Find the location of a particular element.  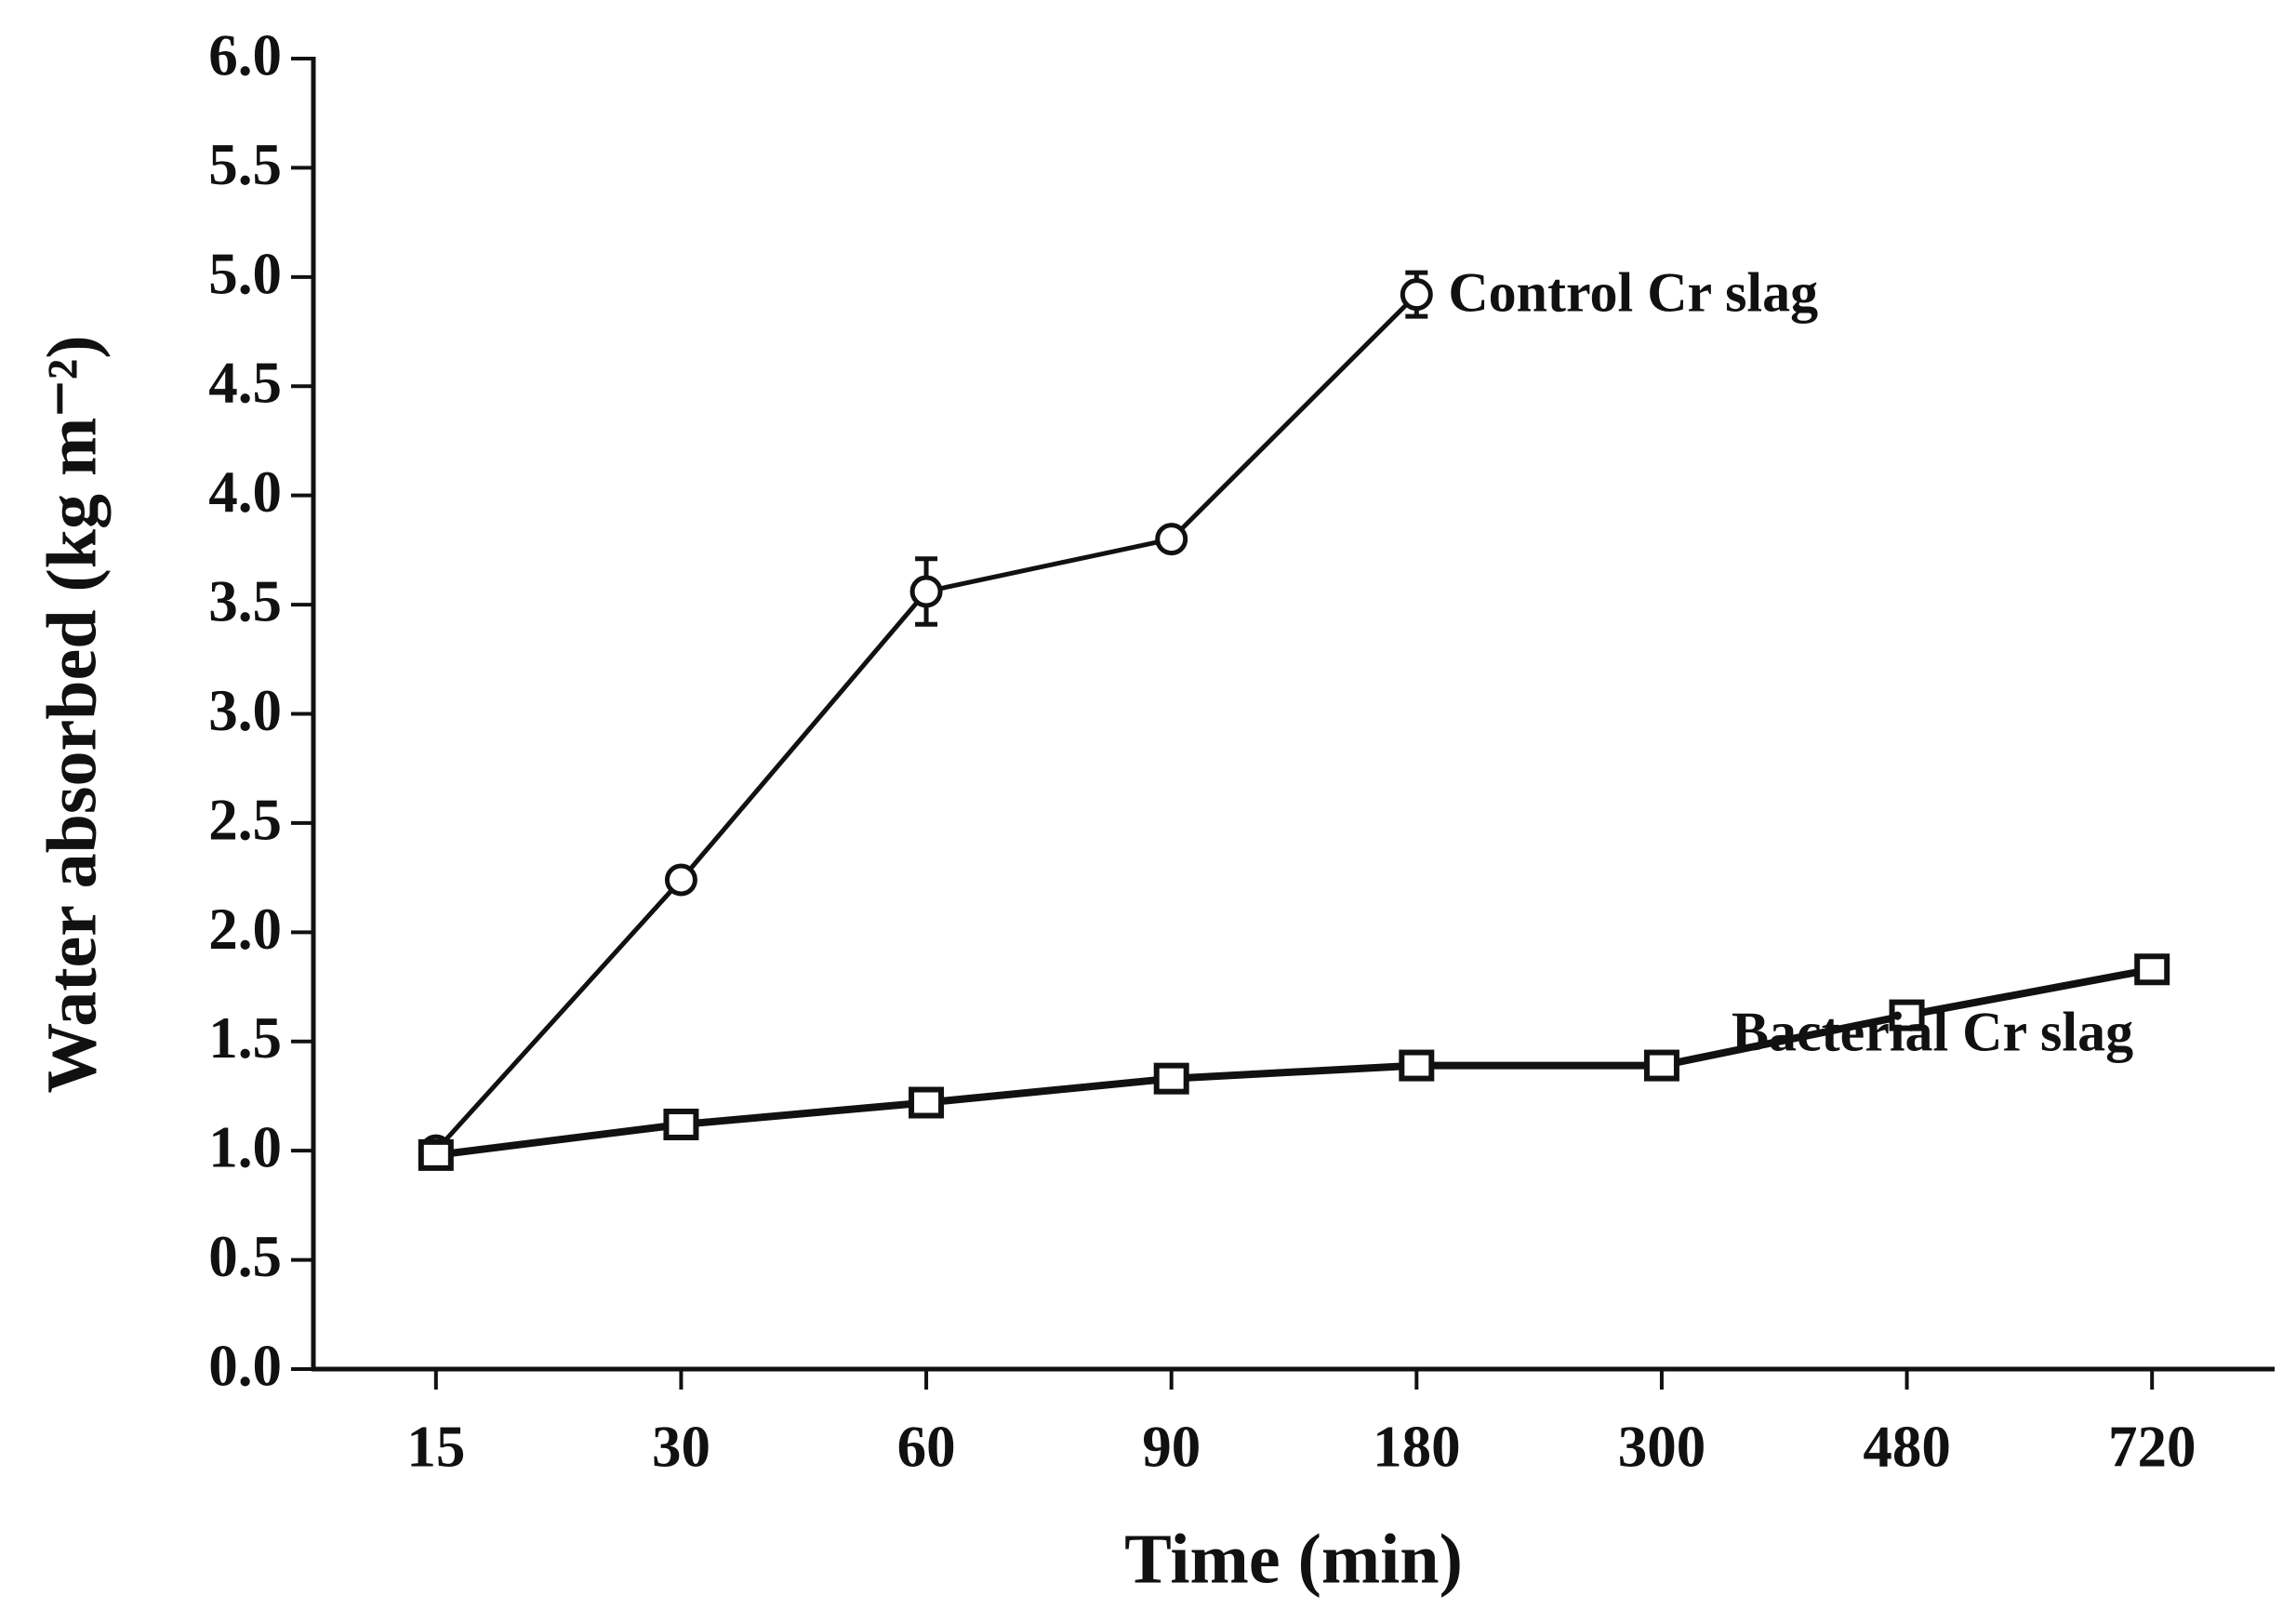

x-axis-title: Time (min) is located at coordinates (1293, 1559).